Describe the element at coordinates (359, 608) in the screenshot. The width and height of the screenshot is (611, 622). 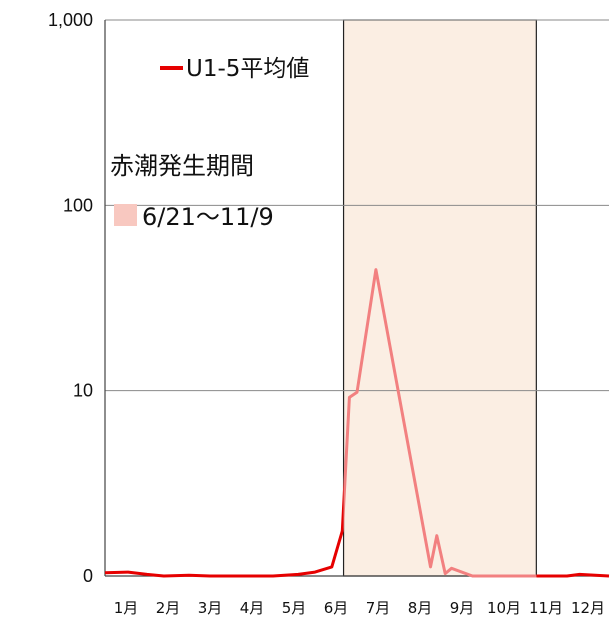
I see `x-tick-labels: 1月 2月 3月 4月 5月 6月 7月 8月 9月 10月 11月 12月` at that location.